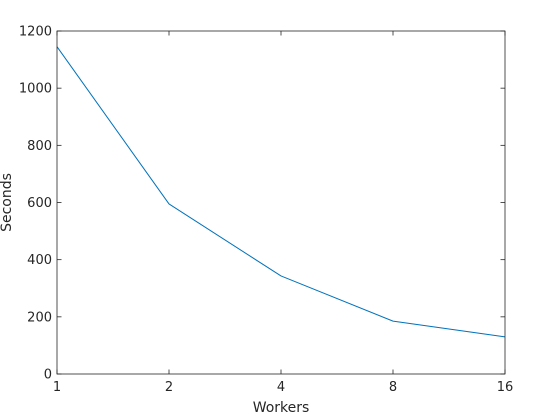 The width and height of the screenshot is (560, 420). What do you see at coordinates (35, 32) in the screenshot?
I see `y-tick-label: 1200` at bounding box center [35, 32].